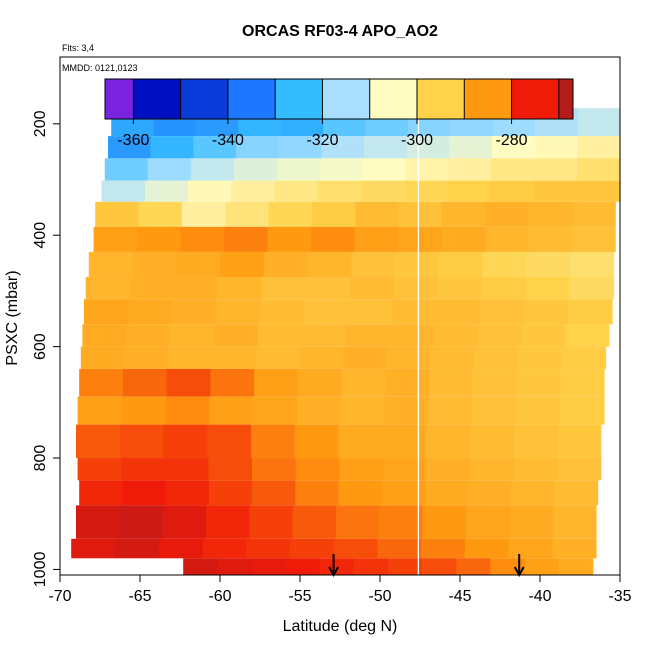 The image size is (650, 655). What do you see at coordinates (340, 31) in the screenshot?
I see `chart-title: ORCAS RF03-4 APO_AO2` at bounding box center [340, 31].